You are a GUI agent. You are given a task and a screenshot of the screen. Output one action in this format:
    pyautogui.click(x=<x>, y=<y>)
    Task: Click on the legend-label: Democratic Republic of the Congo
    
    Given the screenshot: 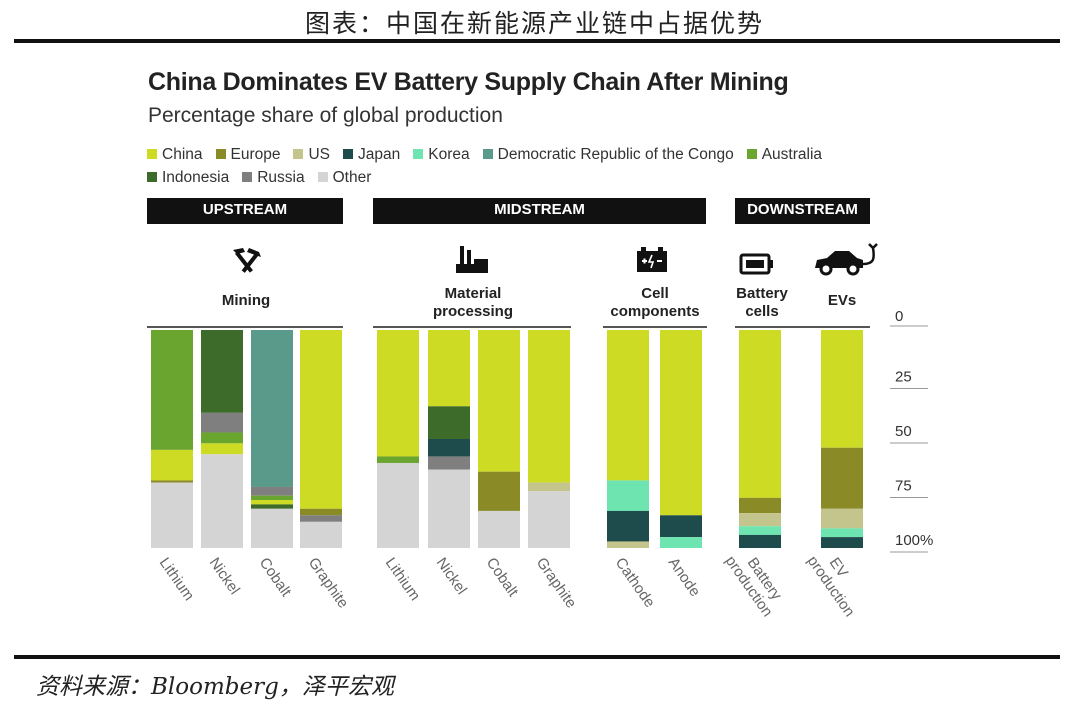 What is the action you would take?
    pyautogui.click(x=615, y=154)
    